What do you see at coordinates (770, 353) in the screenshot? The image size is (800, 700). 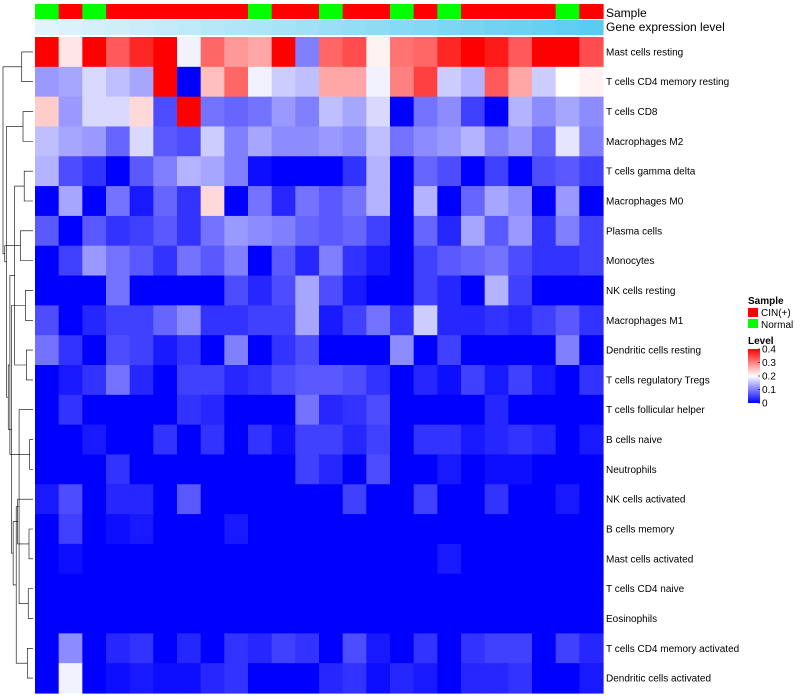 I see `legend: Sample CIN(+) Normal Level 0.4 0.3 0.2 0.1 0` at bounding box center [770, 353].